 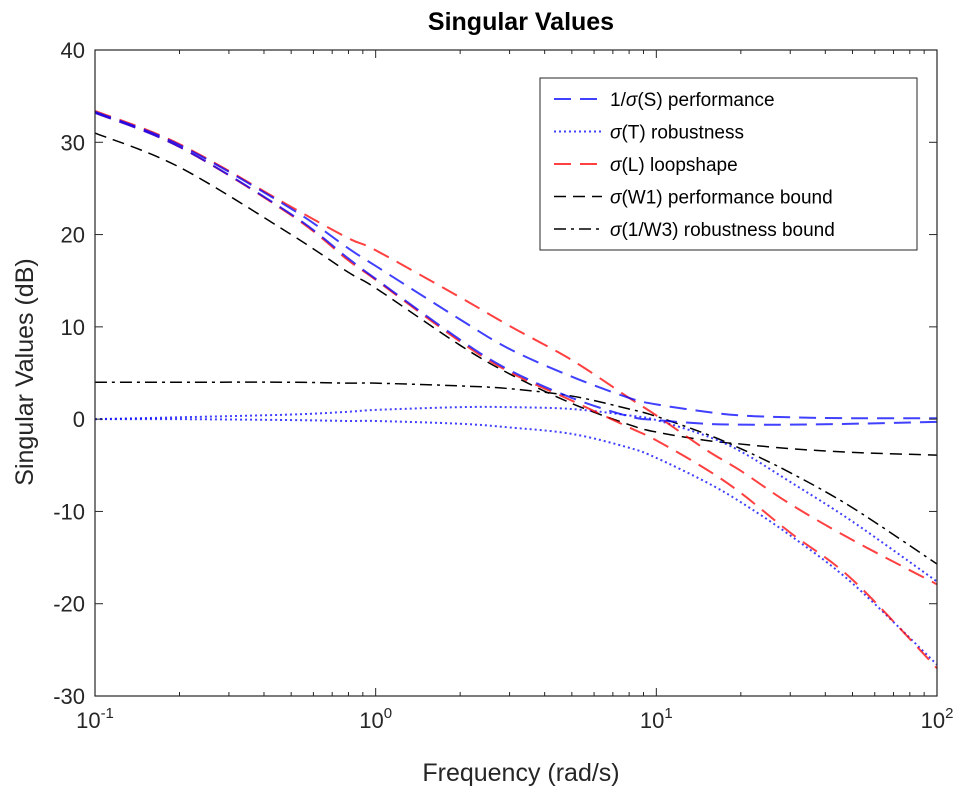 I want to click on x-tick-label: 10², so click(x=937, y=719).